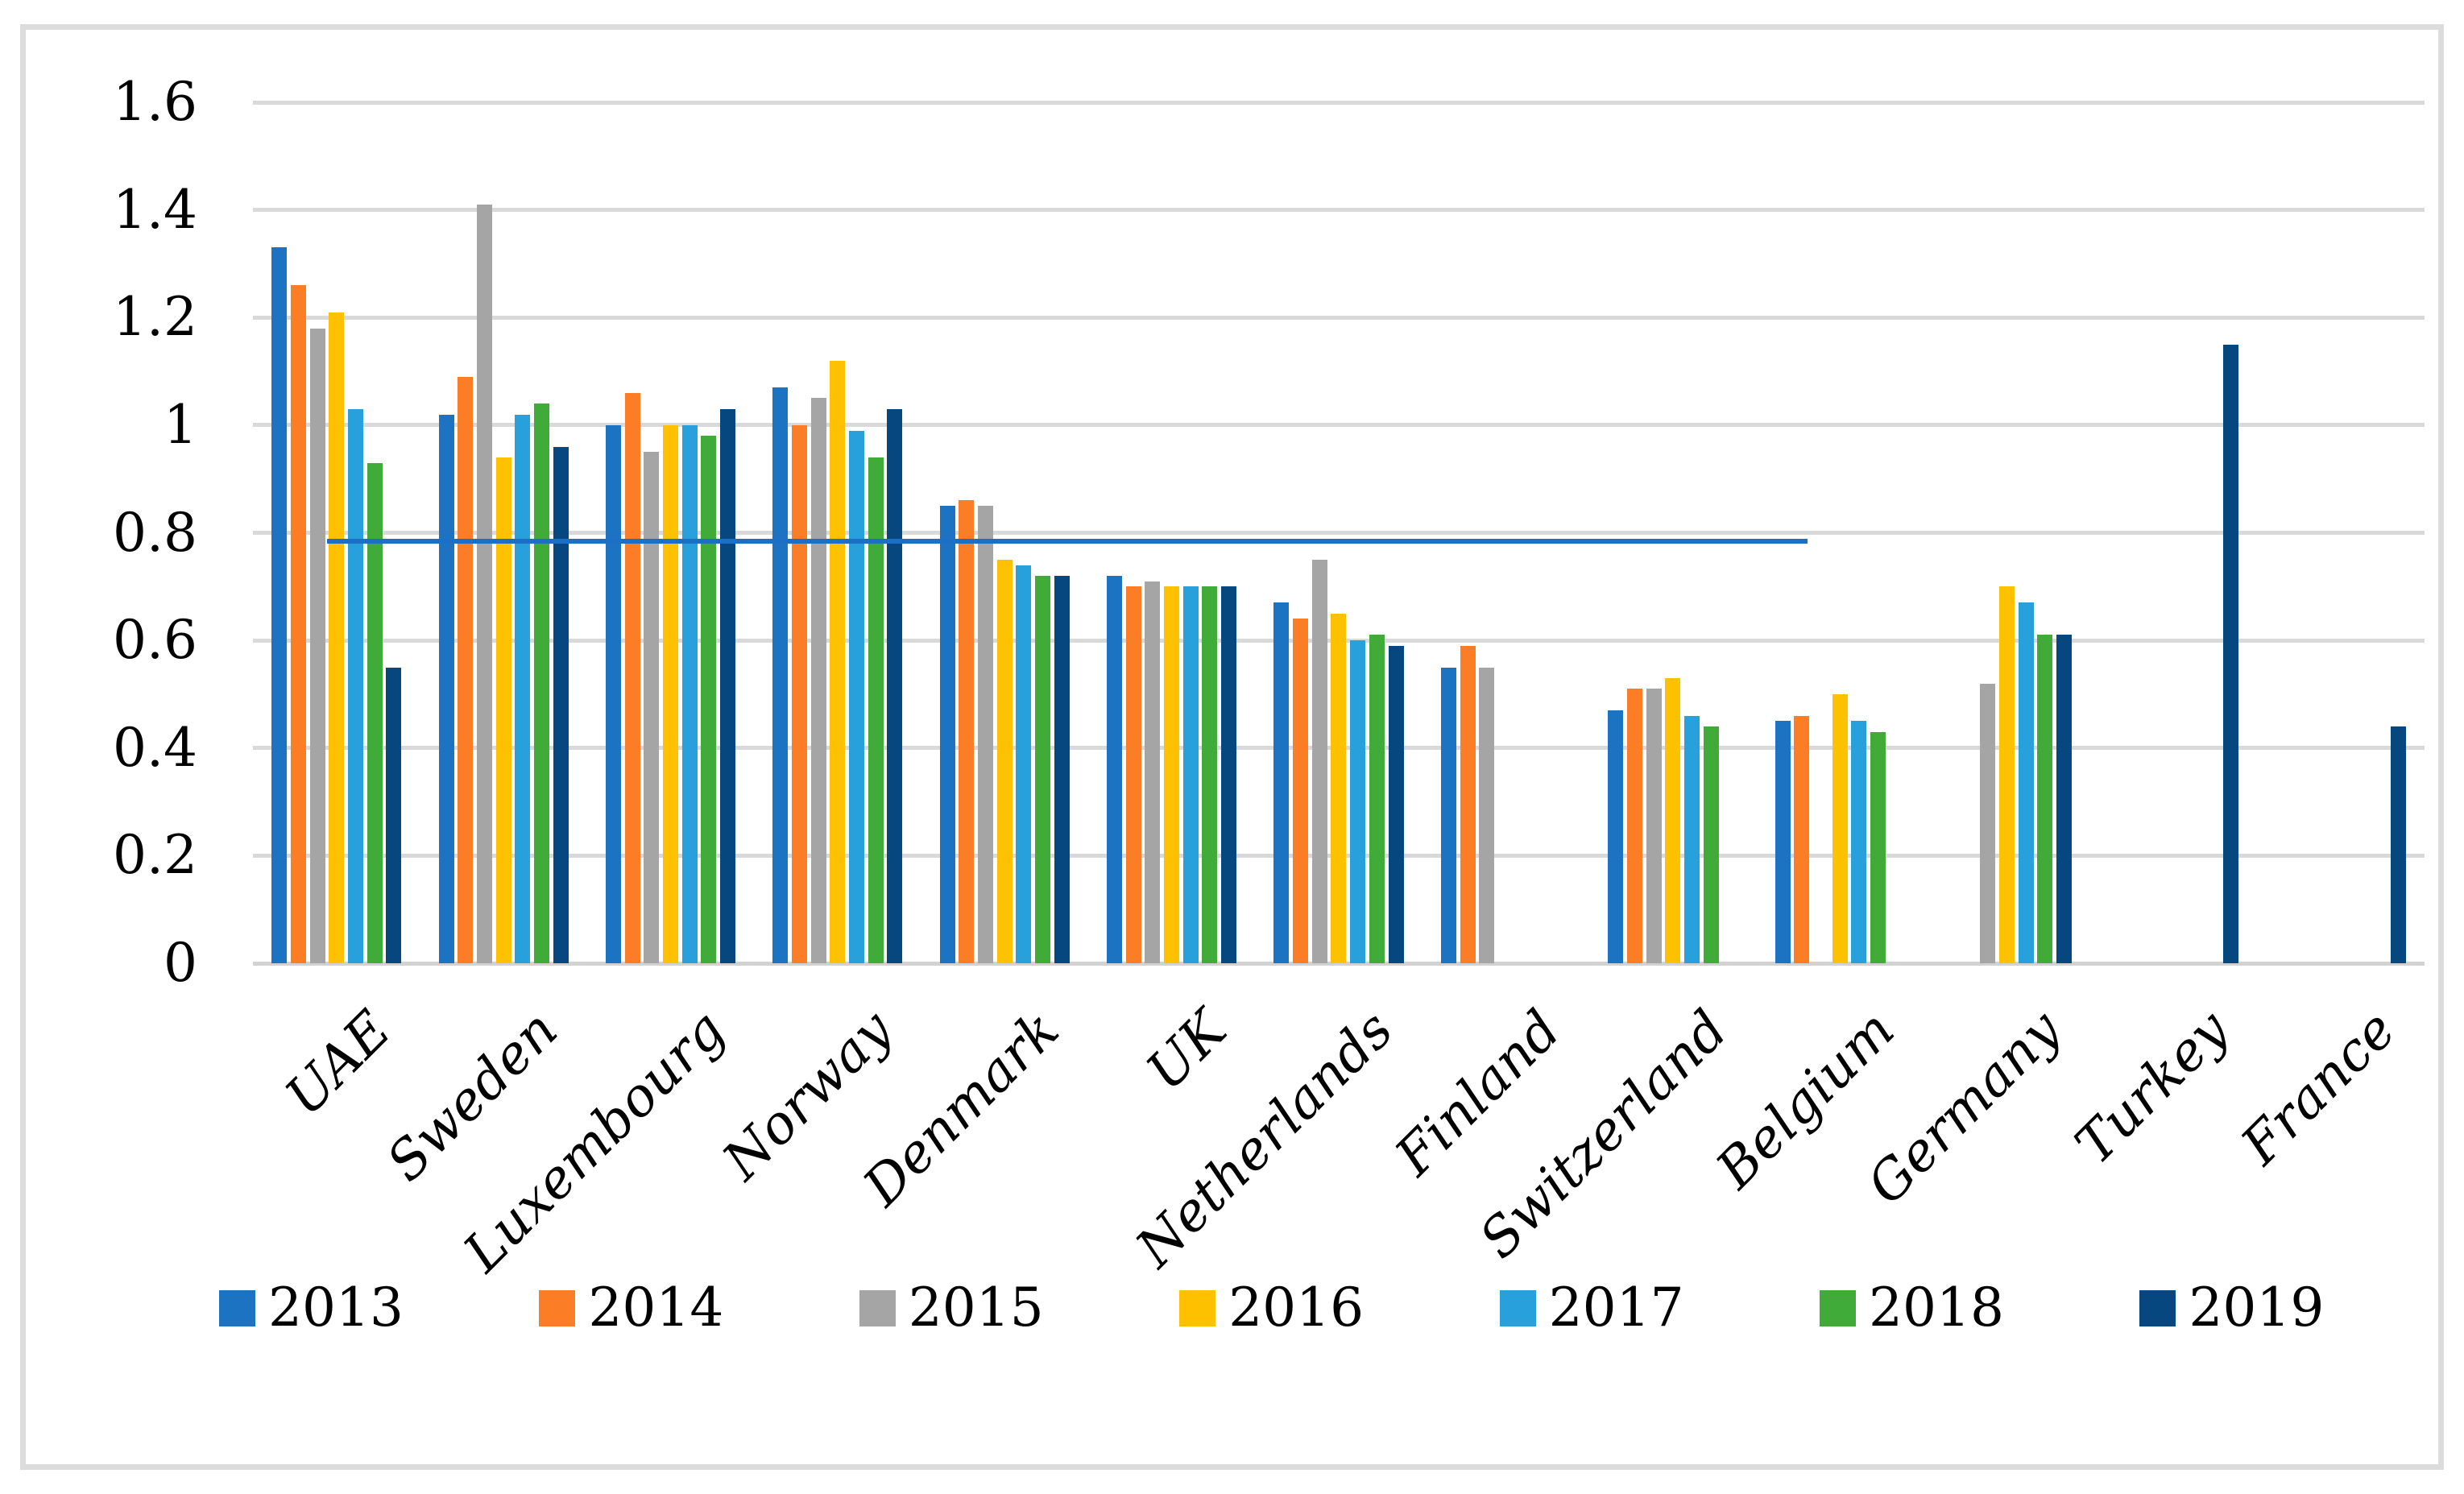 The image size is (2464, 1494). Describe the element at coordinates (155, 640) in the screenshot. I see `y-tick-label-0.6: 0.6` at that location.